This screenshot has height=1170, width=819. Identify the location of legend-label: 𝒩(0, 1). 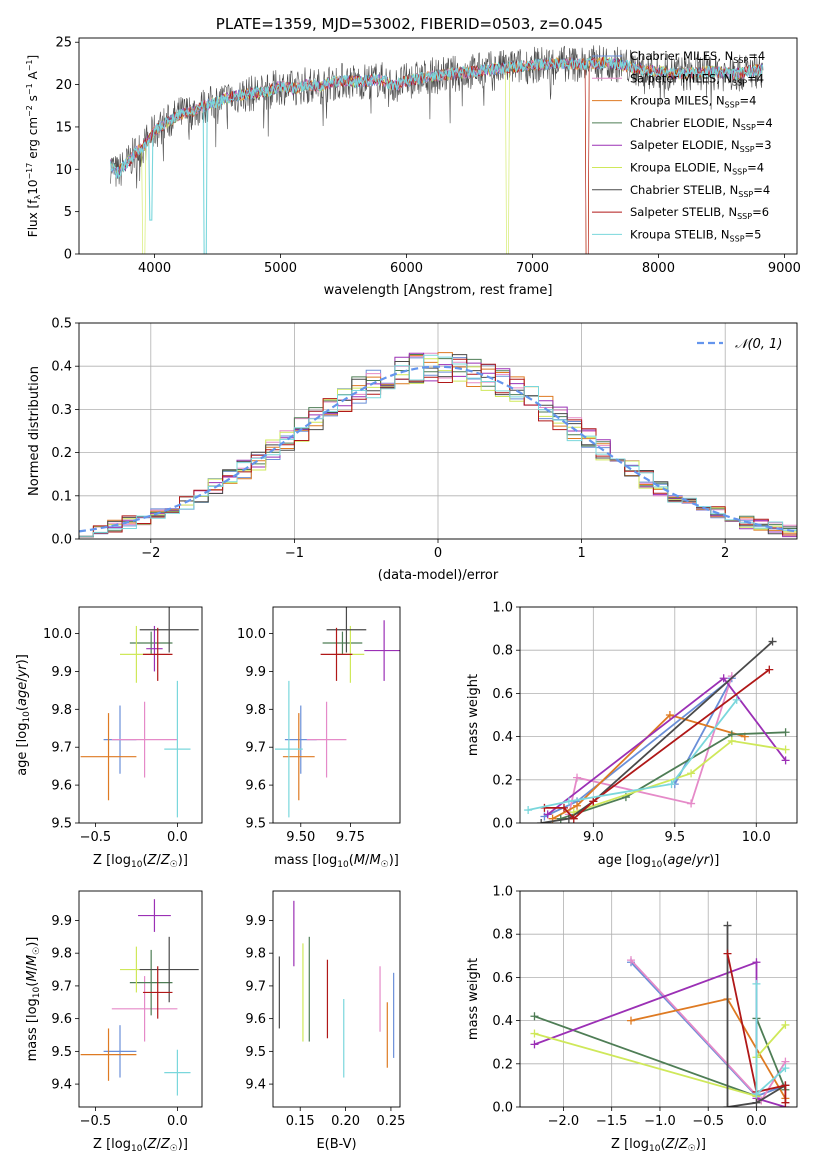
(758, 344).